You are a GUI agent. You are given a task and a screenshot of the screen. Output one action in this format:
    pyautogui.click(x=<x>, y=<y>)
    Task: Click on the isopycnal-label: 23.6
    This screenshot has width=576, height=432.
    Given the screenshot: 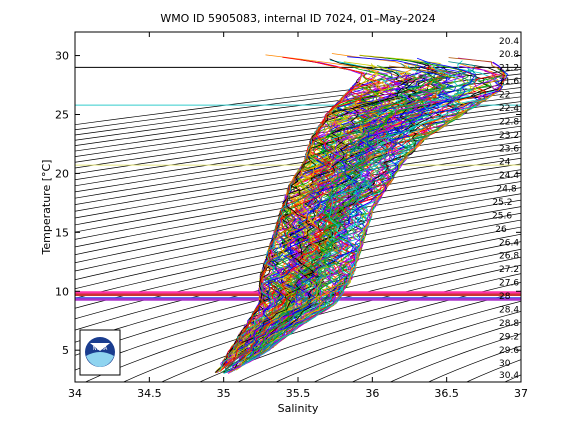 What is the action you would take?
    pyautogui.click(x=509, y=149)
    